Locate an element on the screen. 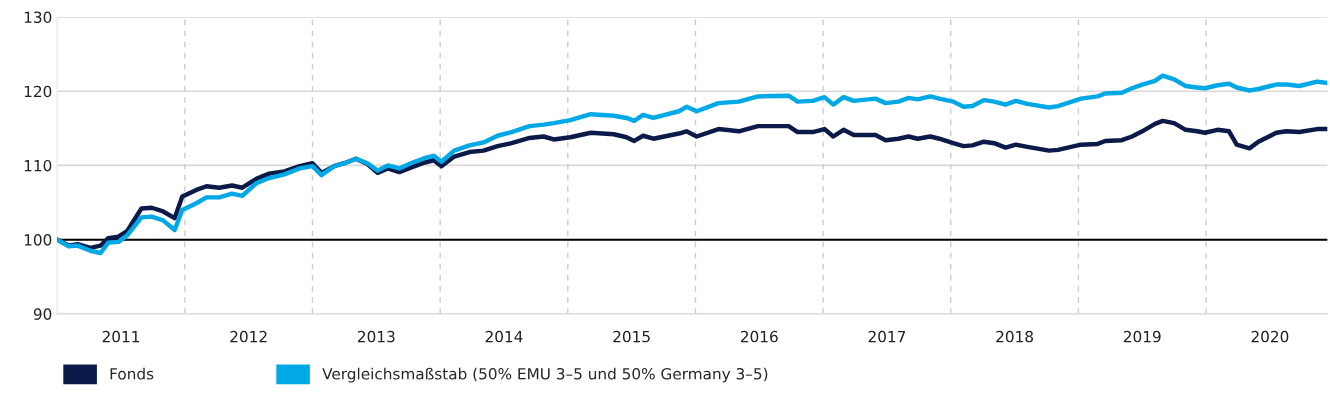  y-tick-label: 90 is located at coordinates (42, 314).